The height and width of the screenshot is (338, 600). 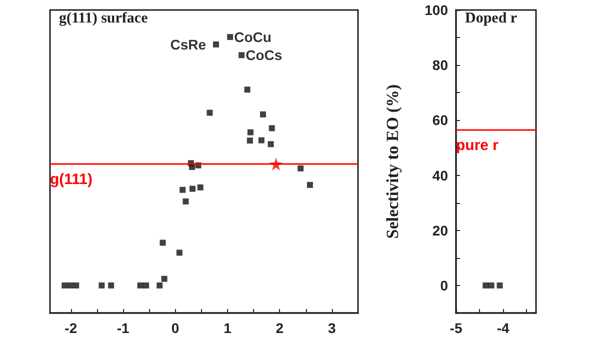 I want to click on x-tick-label: -4, so click(x=503, y=328).